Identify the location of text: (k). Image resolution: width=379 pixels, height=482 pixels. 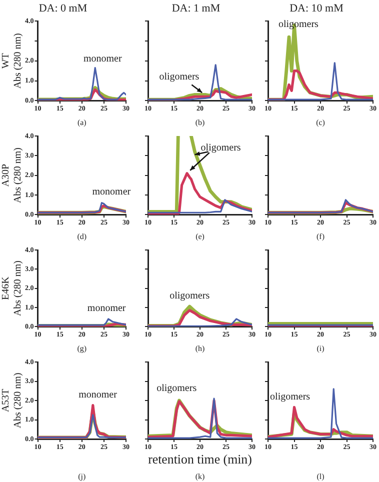
(200, 477).